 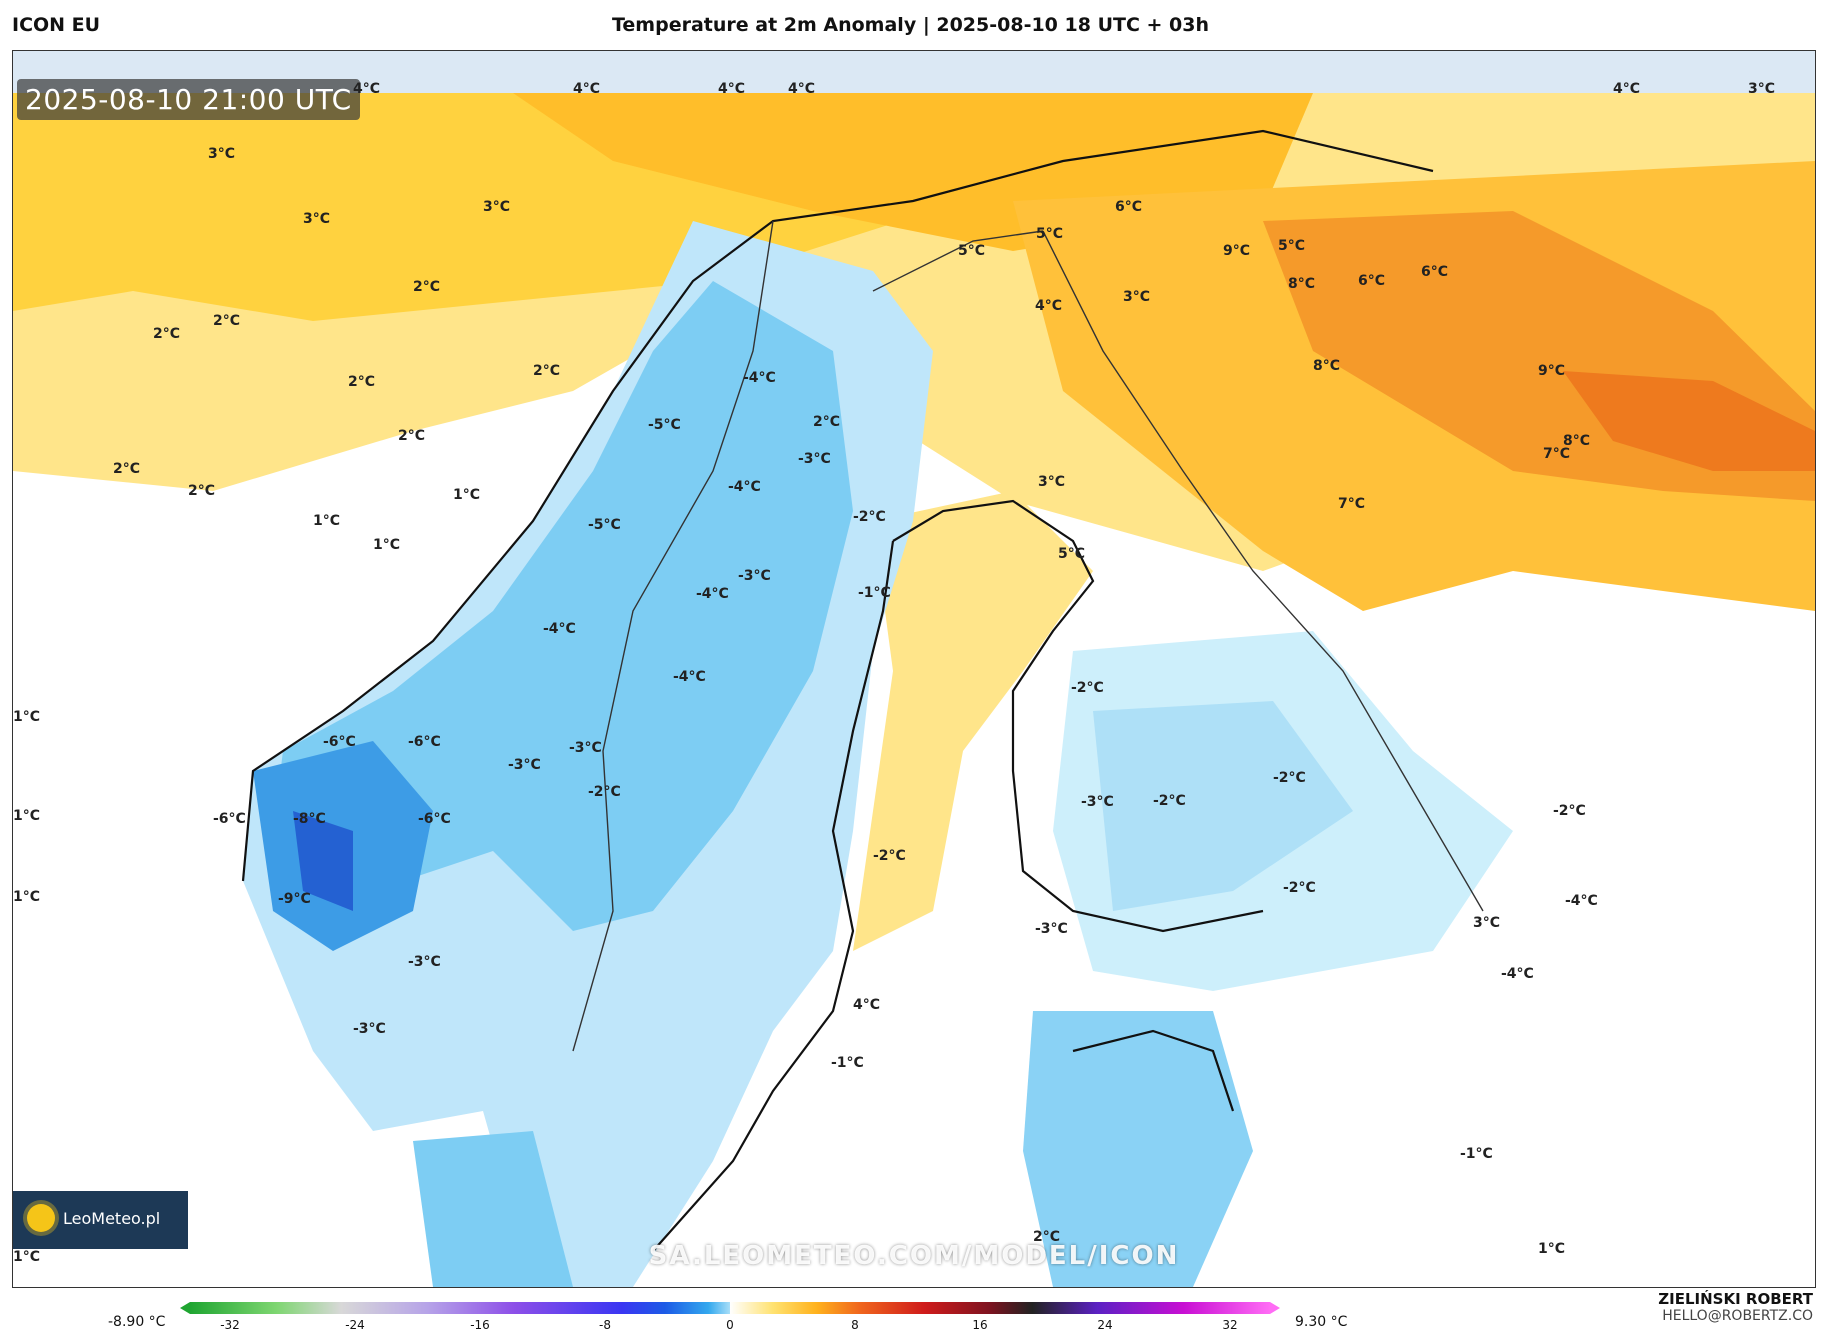 I want to click on coastline-finland, so click(x=1078, y=716).